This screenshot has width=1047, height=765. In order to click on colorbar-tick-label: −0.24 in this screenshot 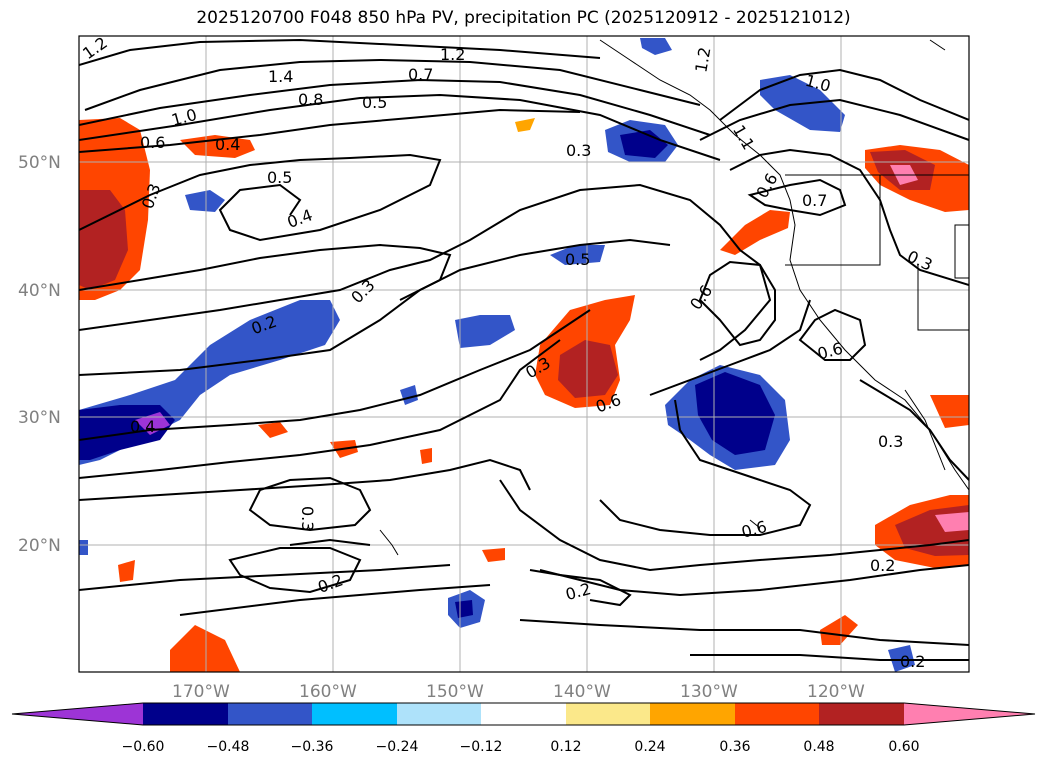, I will do `click(397, 747)`.